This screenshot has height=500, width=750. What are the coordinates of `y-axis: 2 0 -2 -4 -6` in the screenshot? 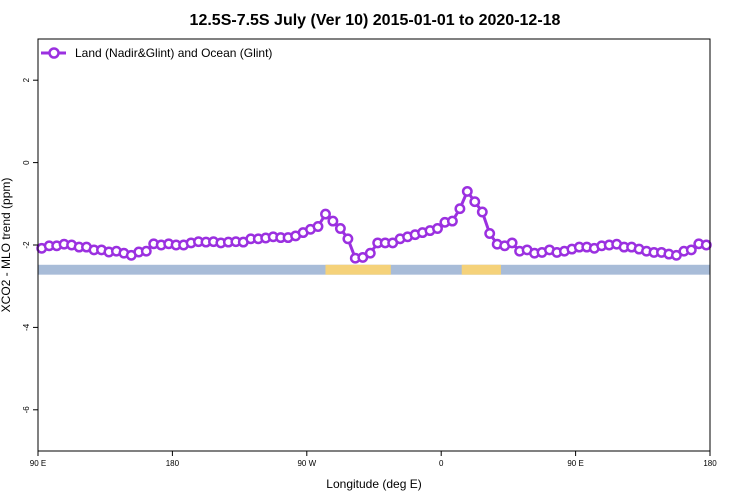 It's located at (30, 245).